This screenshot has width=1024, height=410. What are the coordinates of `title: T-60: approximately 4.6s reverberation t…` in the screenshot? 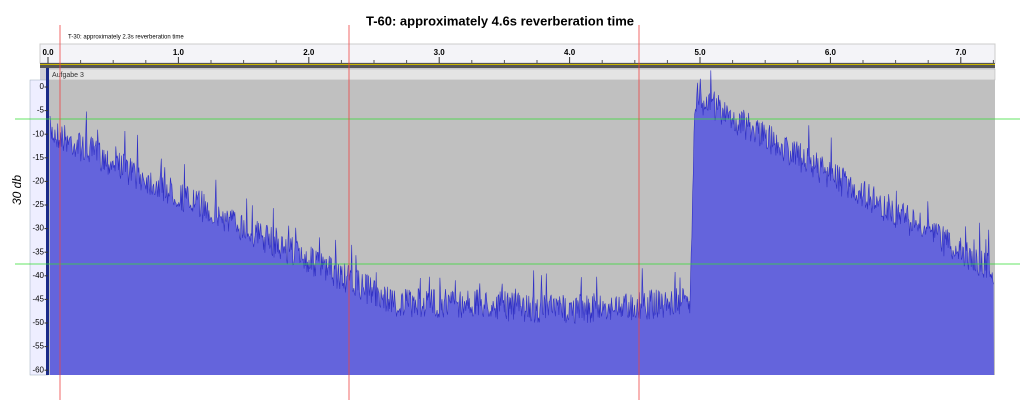 It's located at (500, 20).